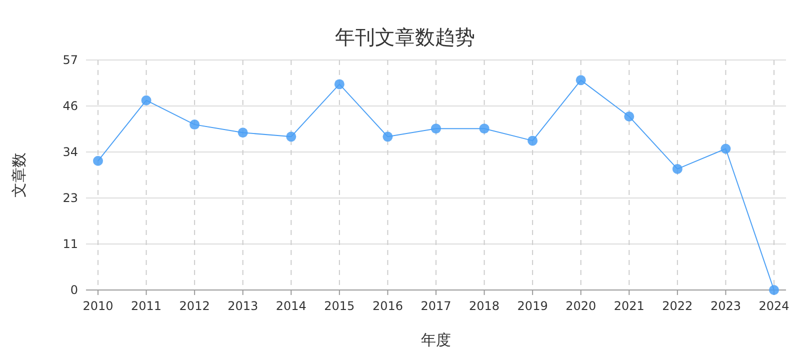 This screenshot has width=810, height=360. I want to click on y-tick-label: 11, so click(70, 244).